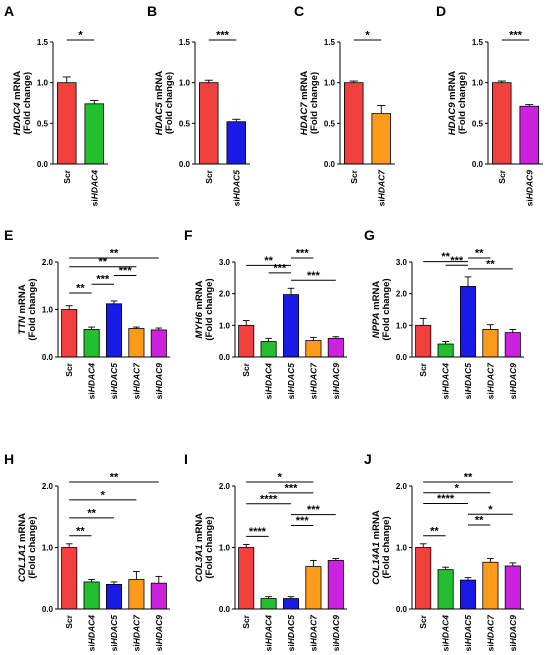 Image resolution: width=550 pixels, height=655 pixels. I want to click on y-axis-label: COL1A1 mRNA, so click(22, 547).